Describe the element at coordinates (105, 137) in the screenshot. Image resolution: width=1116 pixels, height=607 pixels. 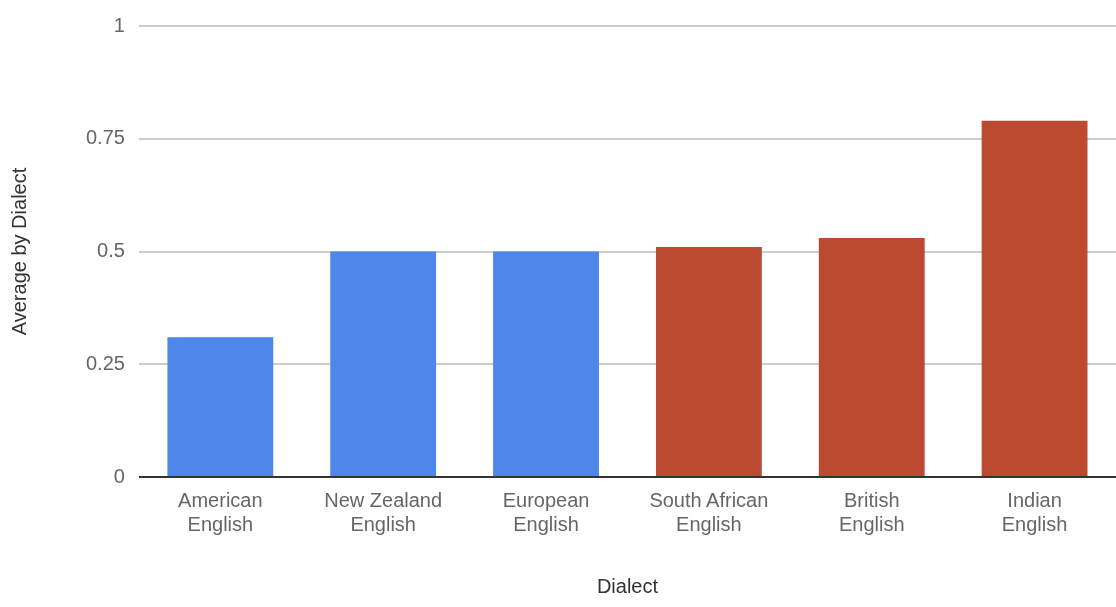
I see `y-tick-label: 0.75` at that location.